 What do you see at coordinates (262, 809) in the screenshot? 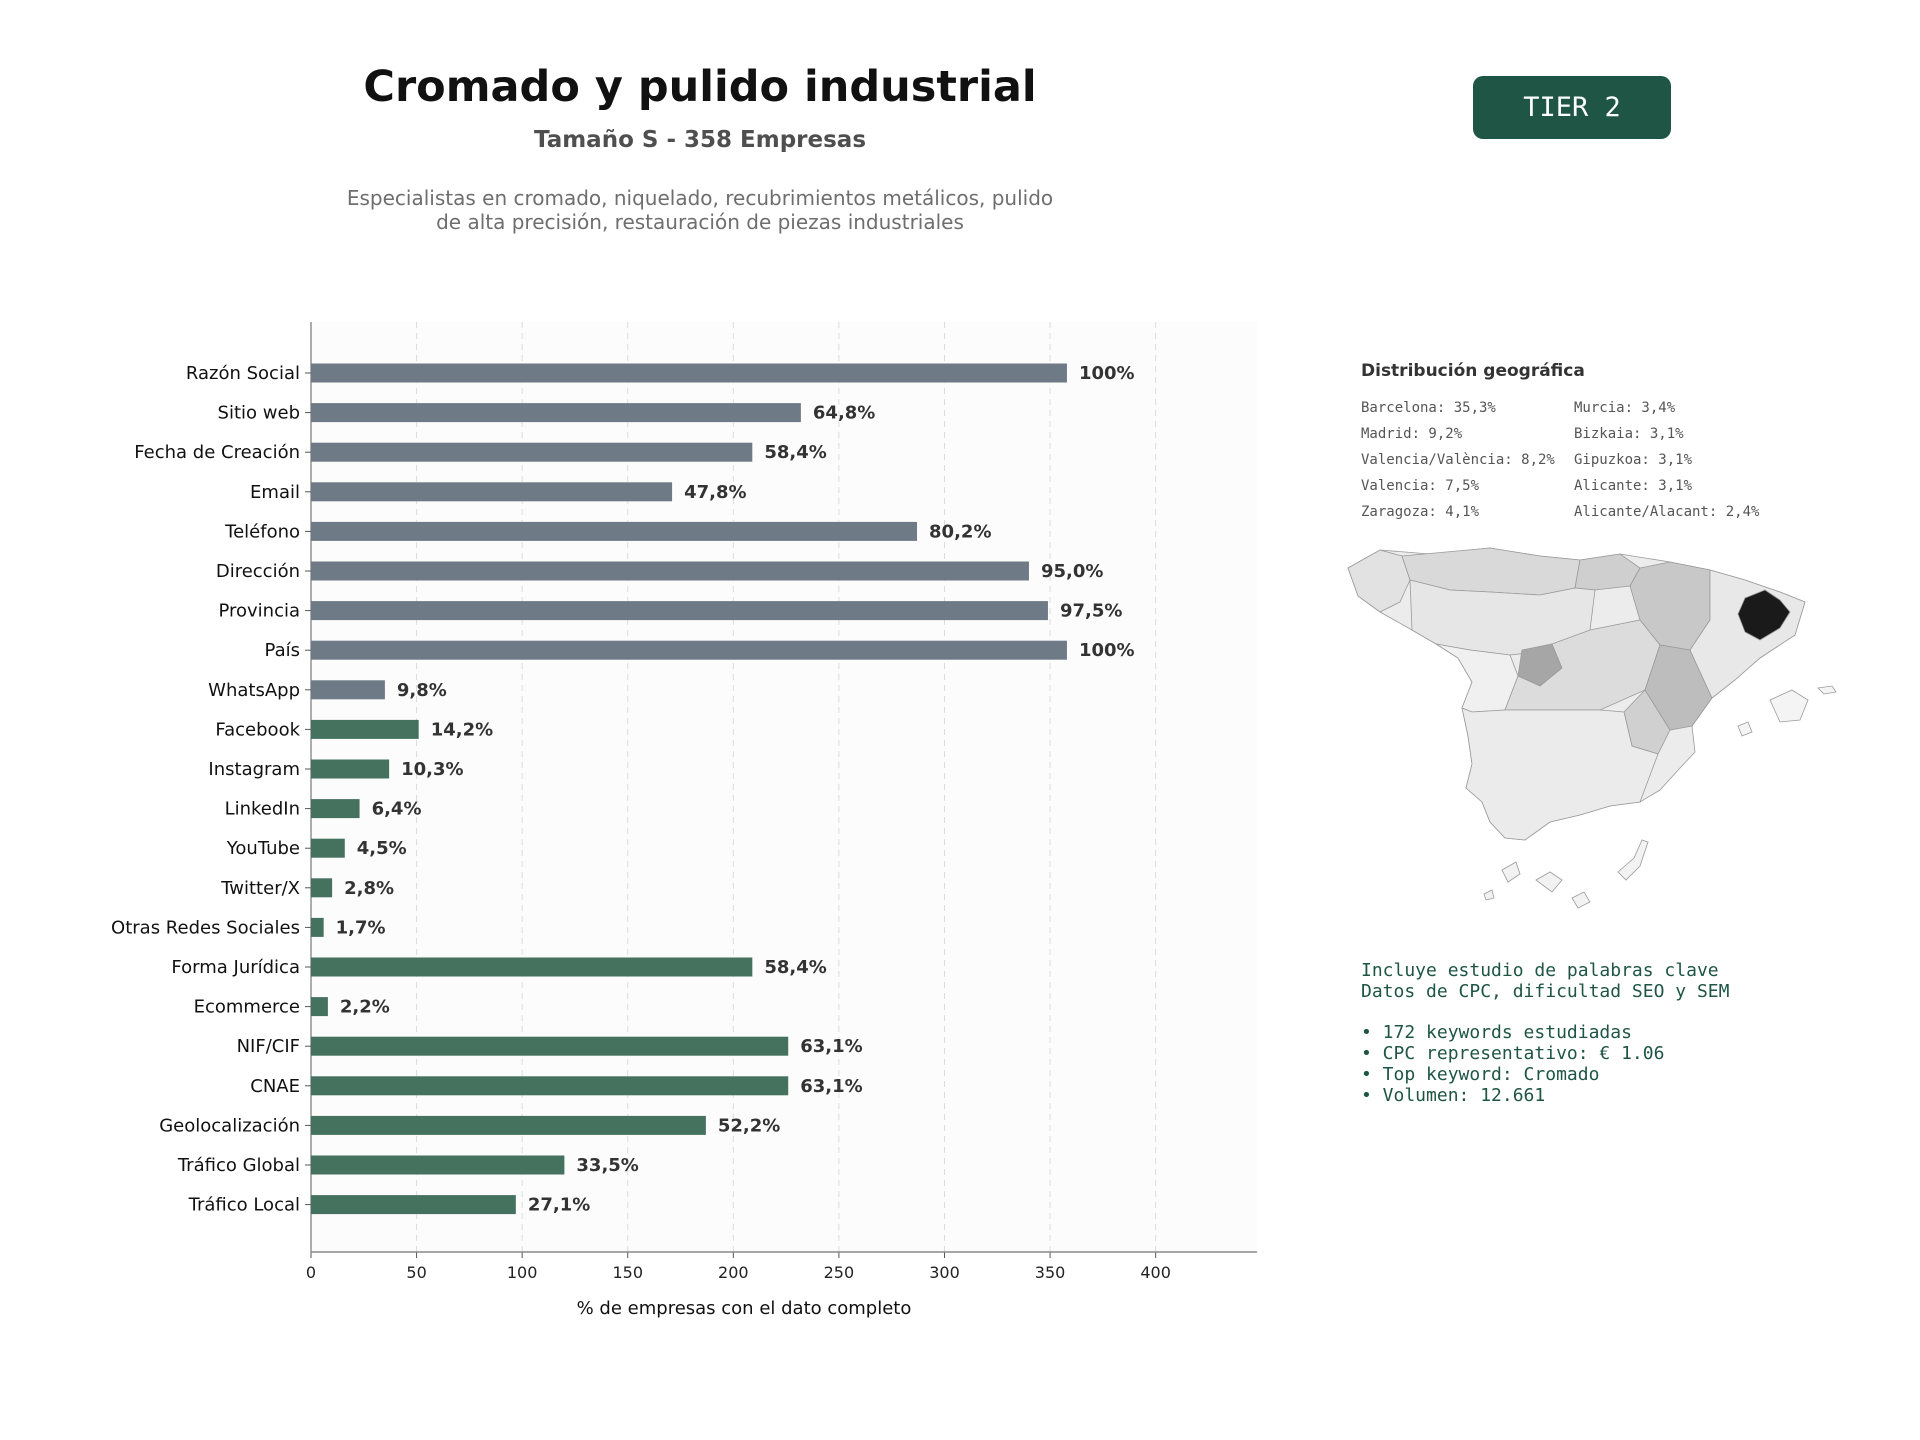
I see `y-tick-label: LinkedIn` at bounding box center [262, 809].